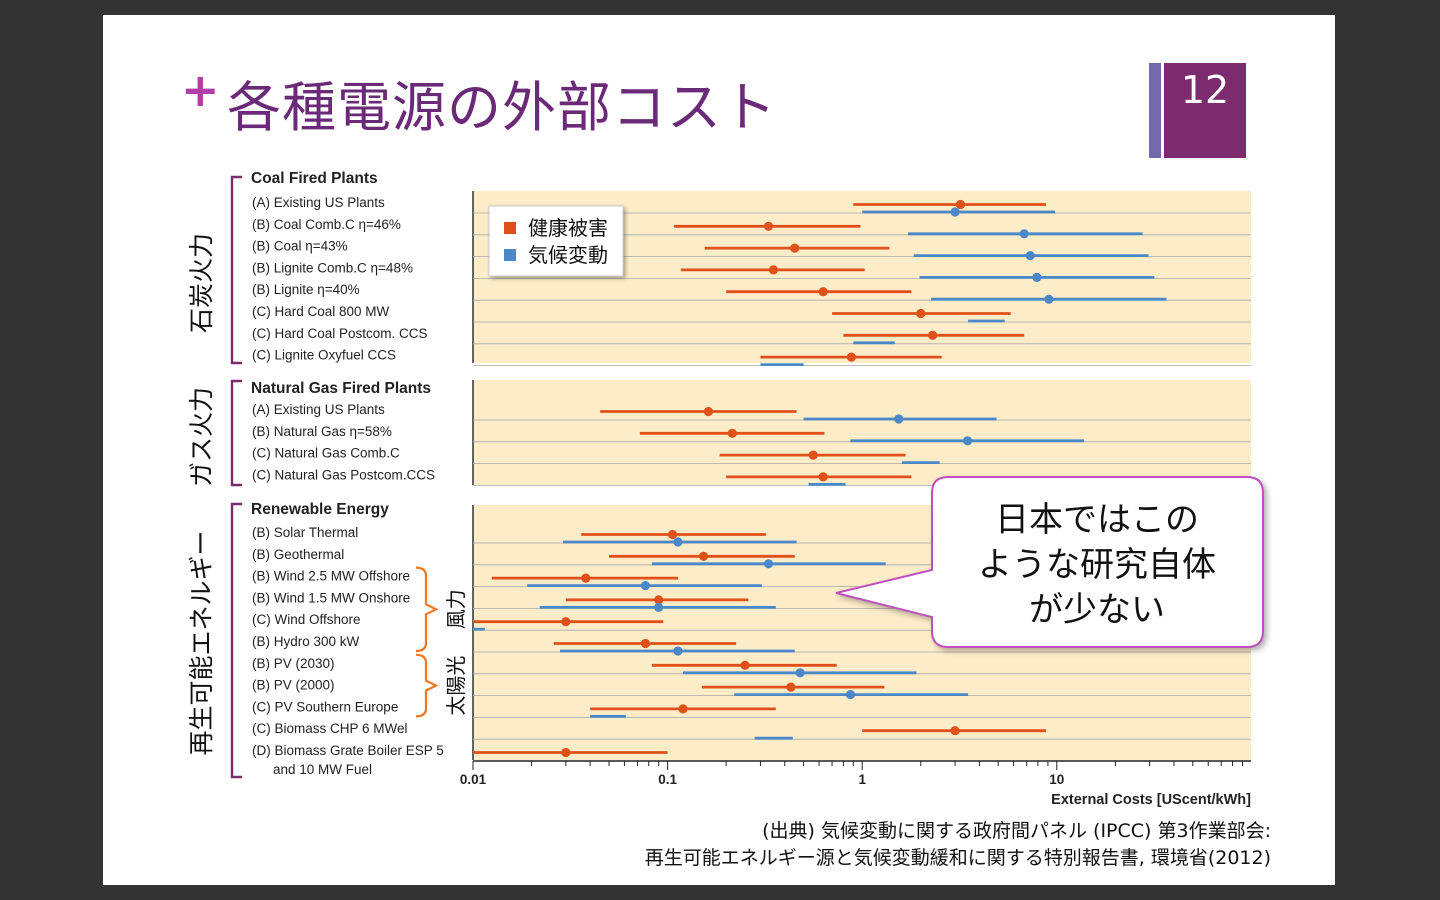  Describe the element at coordinates (1056, 779) in the screenshot. I see `x-tick-label: 10` at that location.